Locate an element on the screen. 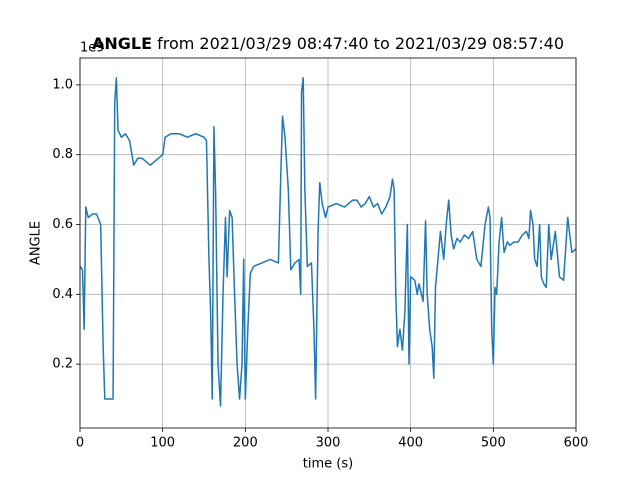  y-tick-label: 1.0 is located at coordinates (62, 84).